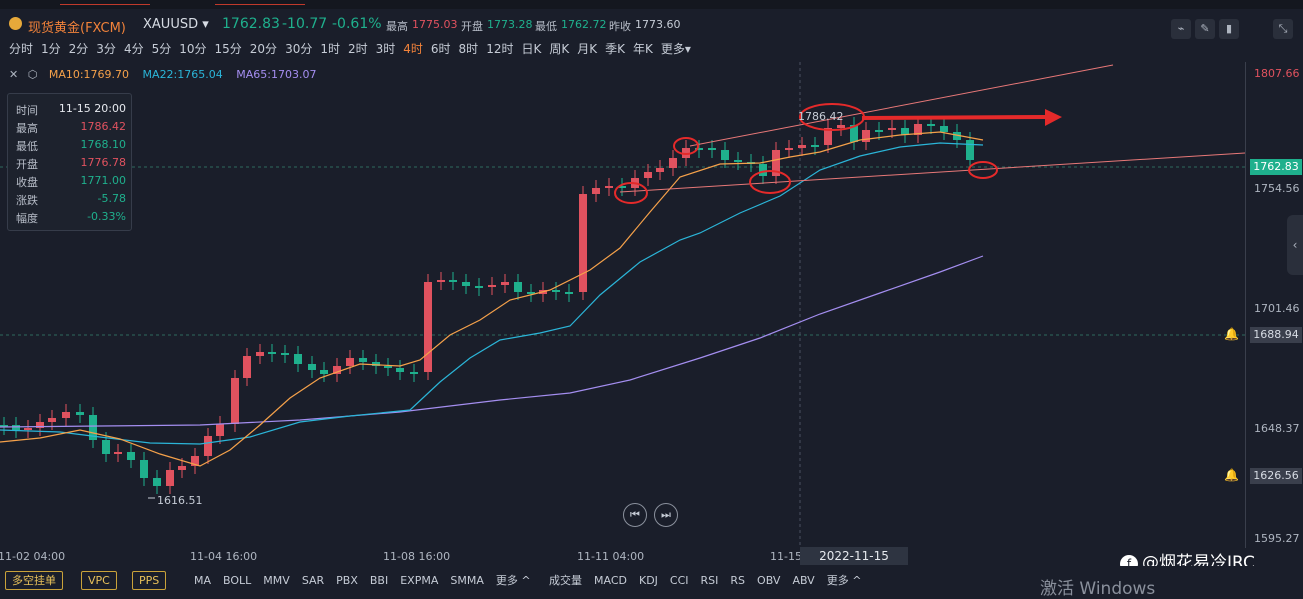 Image resolution: width=1303 pixels, height=599 pixels. I want to click on instrument-name: 现货黄金(FXCM), so click(77, 28).